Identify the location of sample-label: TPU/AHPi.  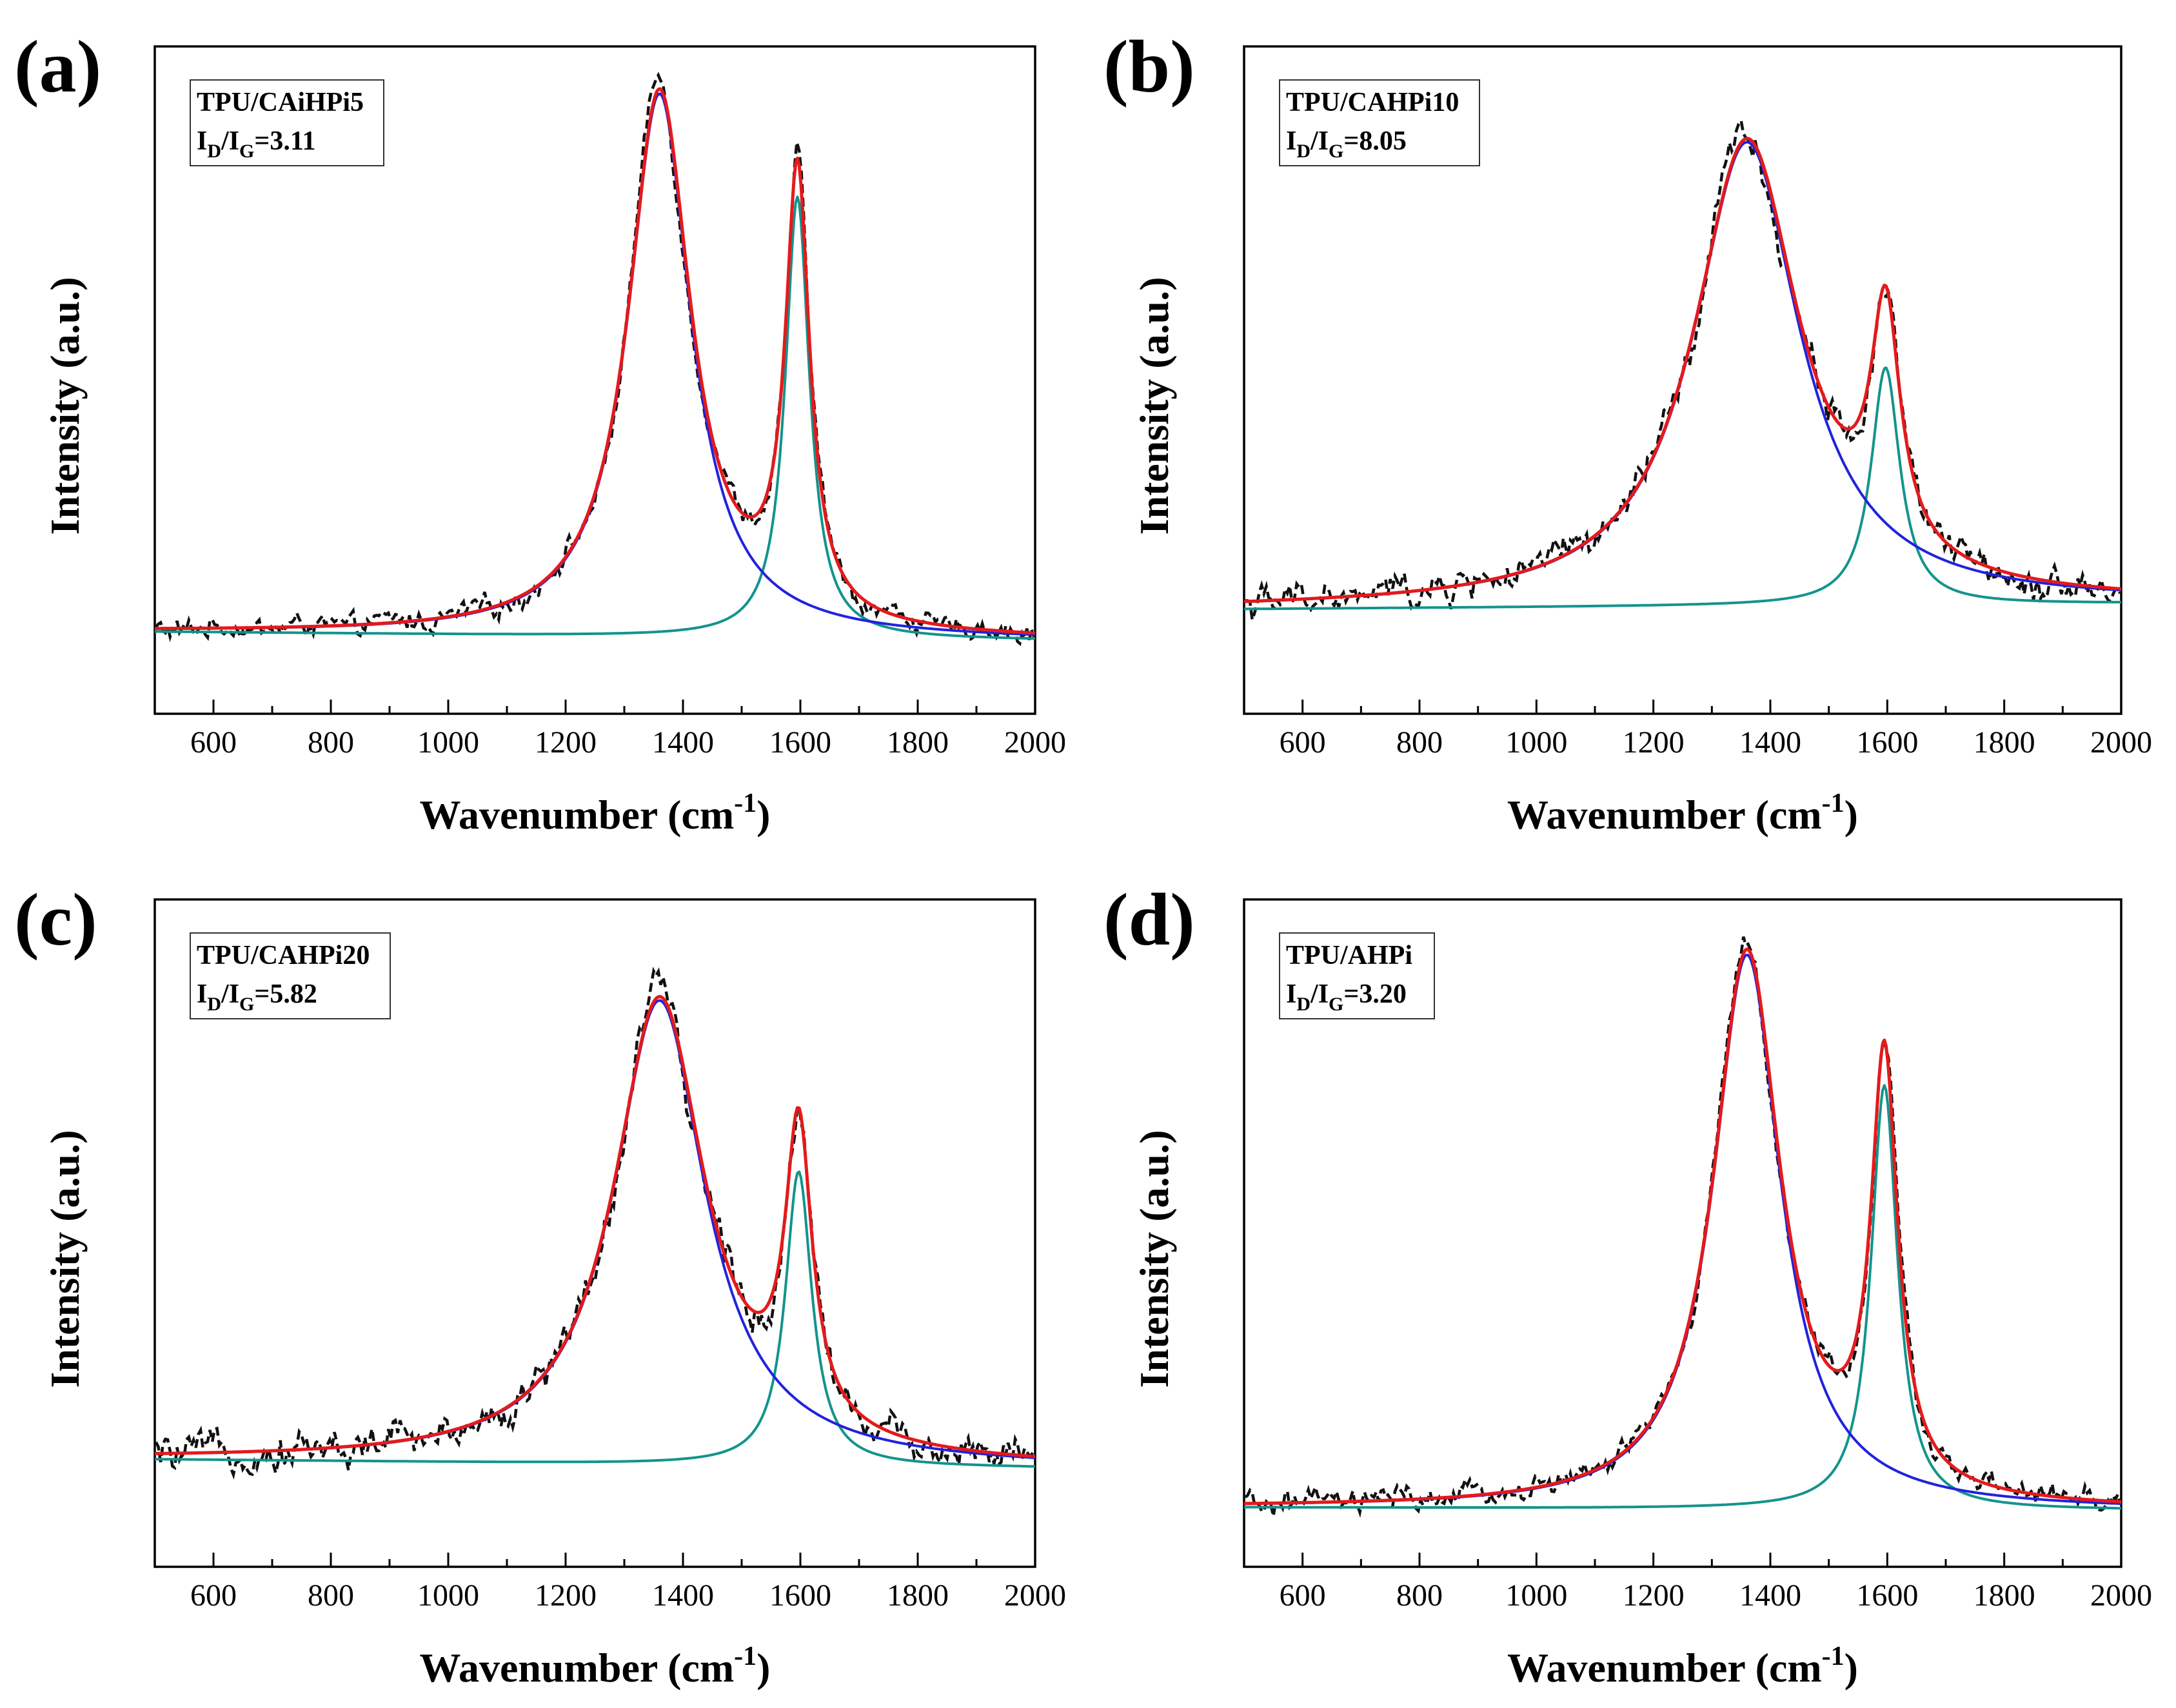
(1349, 955).